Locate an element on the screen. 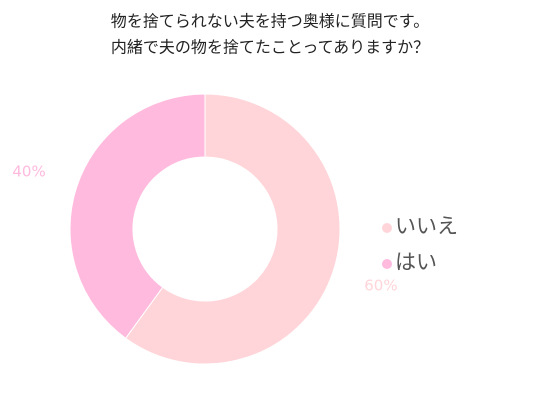 The image size is (540, 404). legend-label: はい is located at coordinates (416, 262).